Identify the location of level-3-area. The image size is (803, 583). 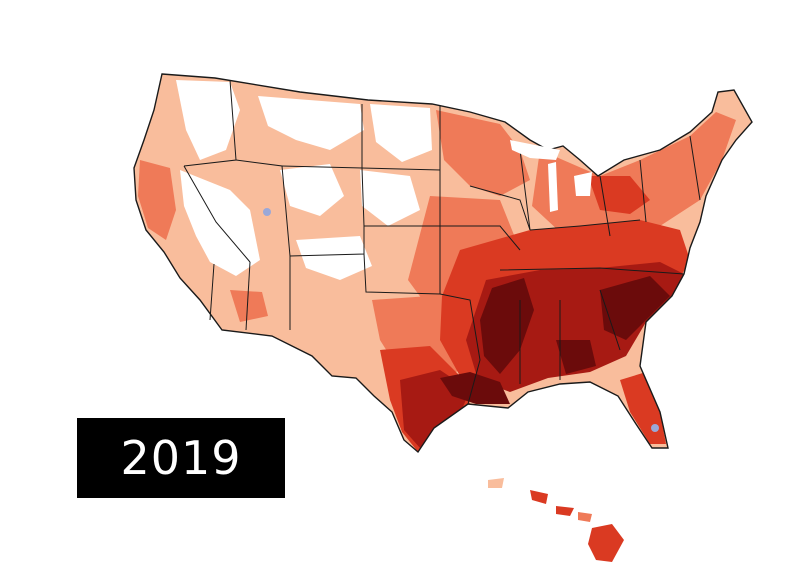
(619, 195).